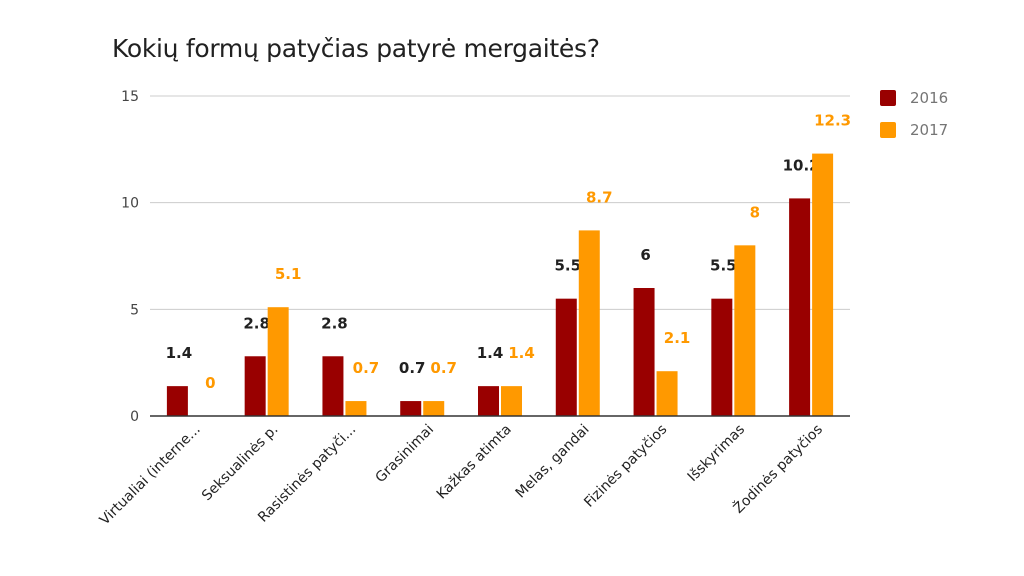 This screenshot has height=576, width=1024. I want to click on data-label-2017: 2.1, so click(677, 338).